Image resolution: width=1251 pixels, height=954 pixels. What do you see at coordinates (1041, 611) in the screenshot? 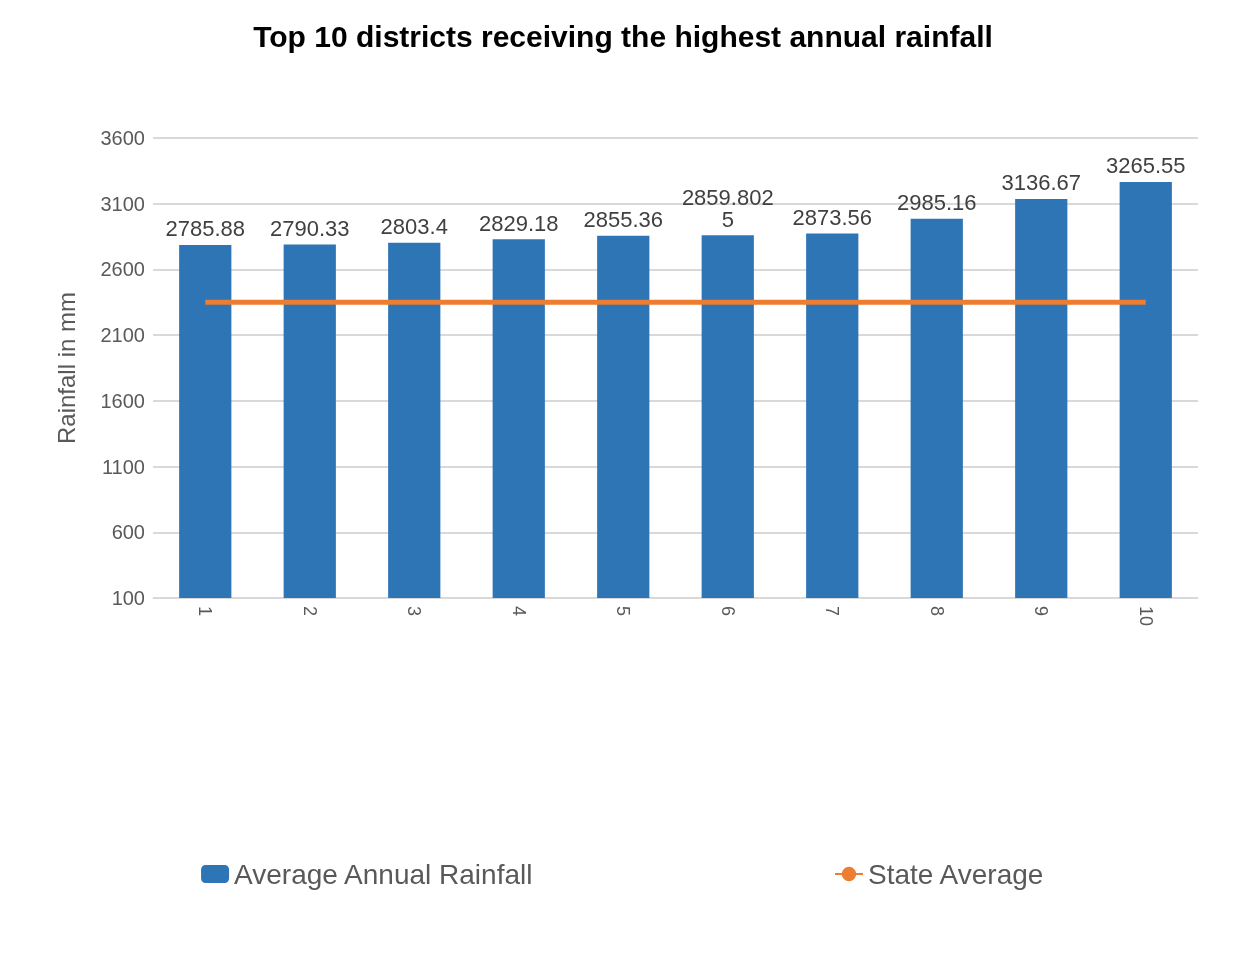
I see `x-tick-label: 9` at bounding box center [1041, 611].